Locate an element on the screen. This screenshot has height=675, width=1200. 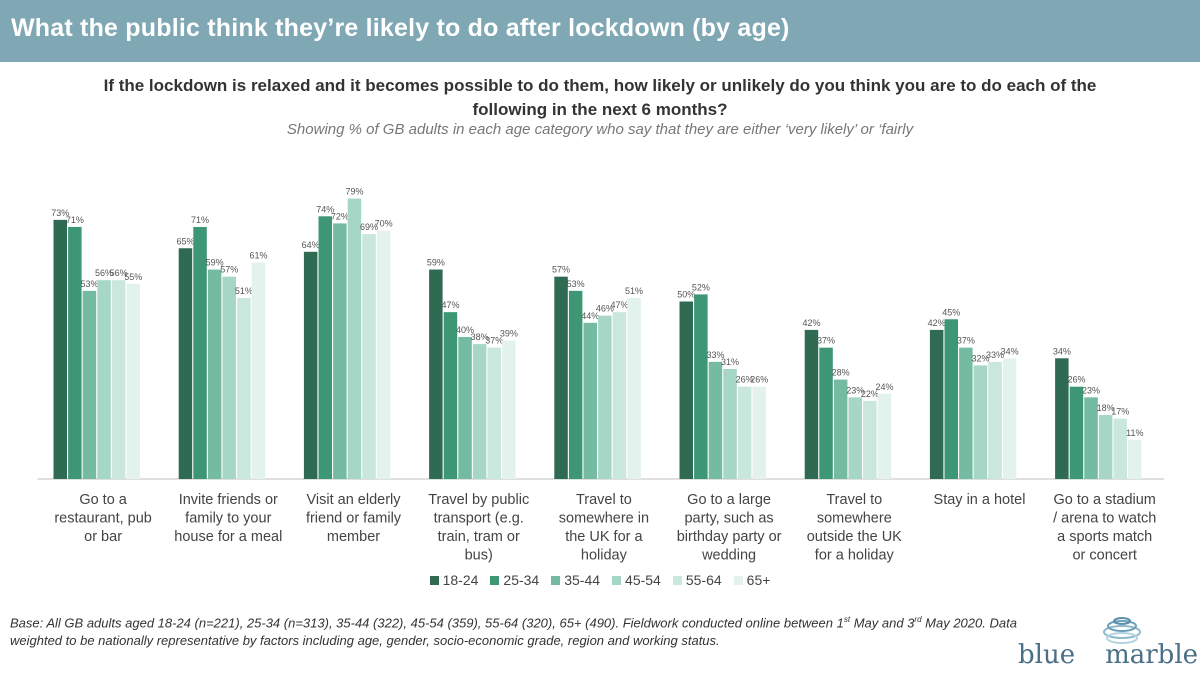
data-label: 40% is located at coordinates (465, 330).